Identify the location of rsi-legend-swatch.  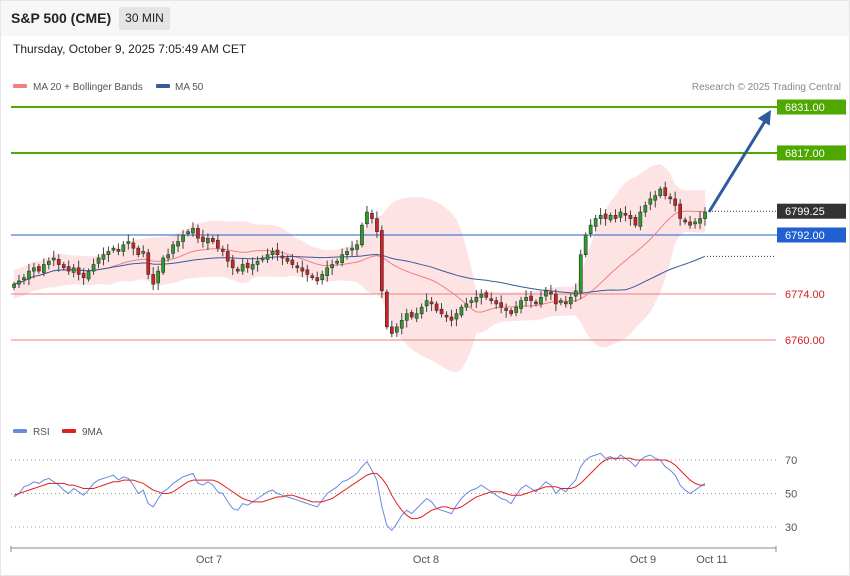
(20, 431).